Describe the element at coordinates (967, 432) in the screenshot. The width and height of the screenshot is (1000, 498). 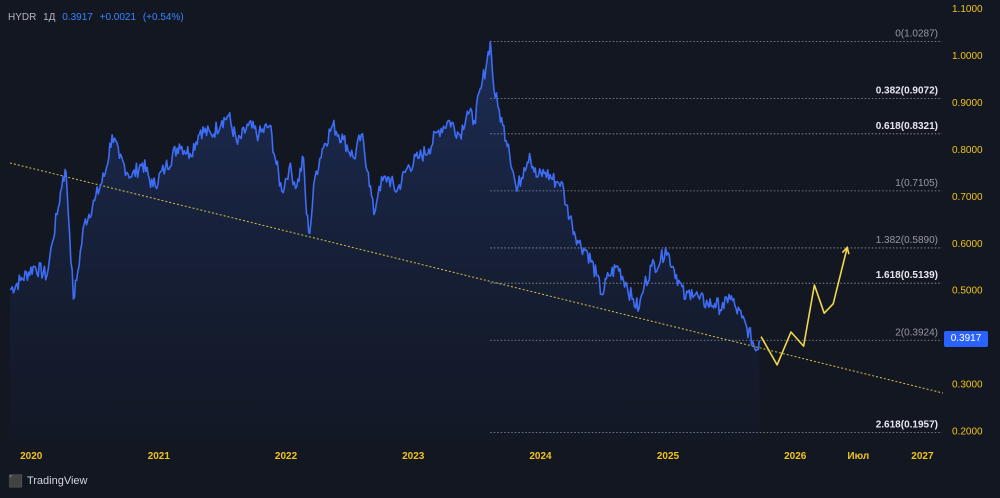
I see `y-tick-label: 0.2000` at that location.